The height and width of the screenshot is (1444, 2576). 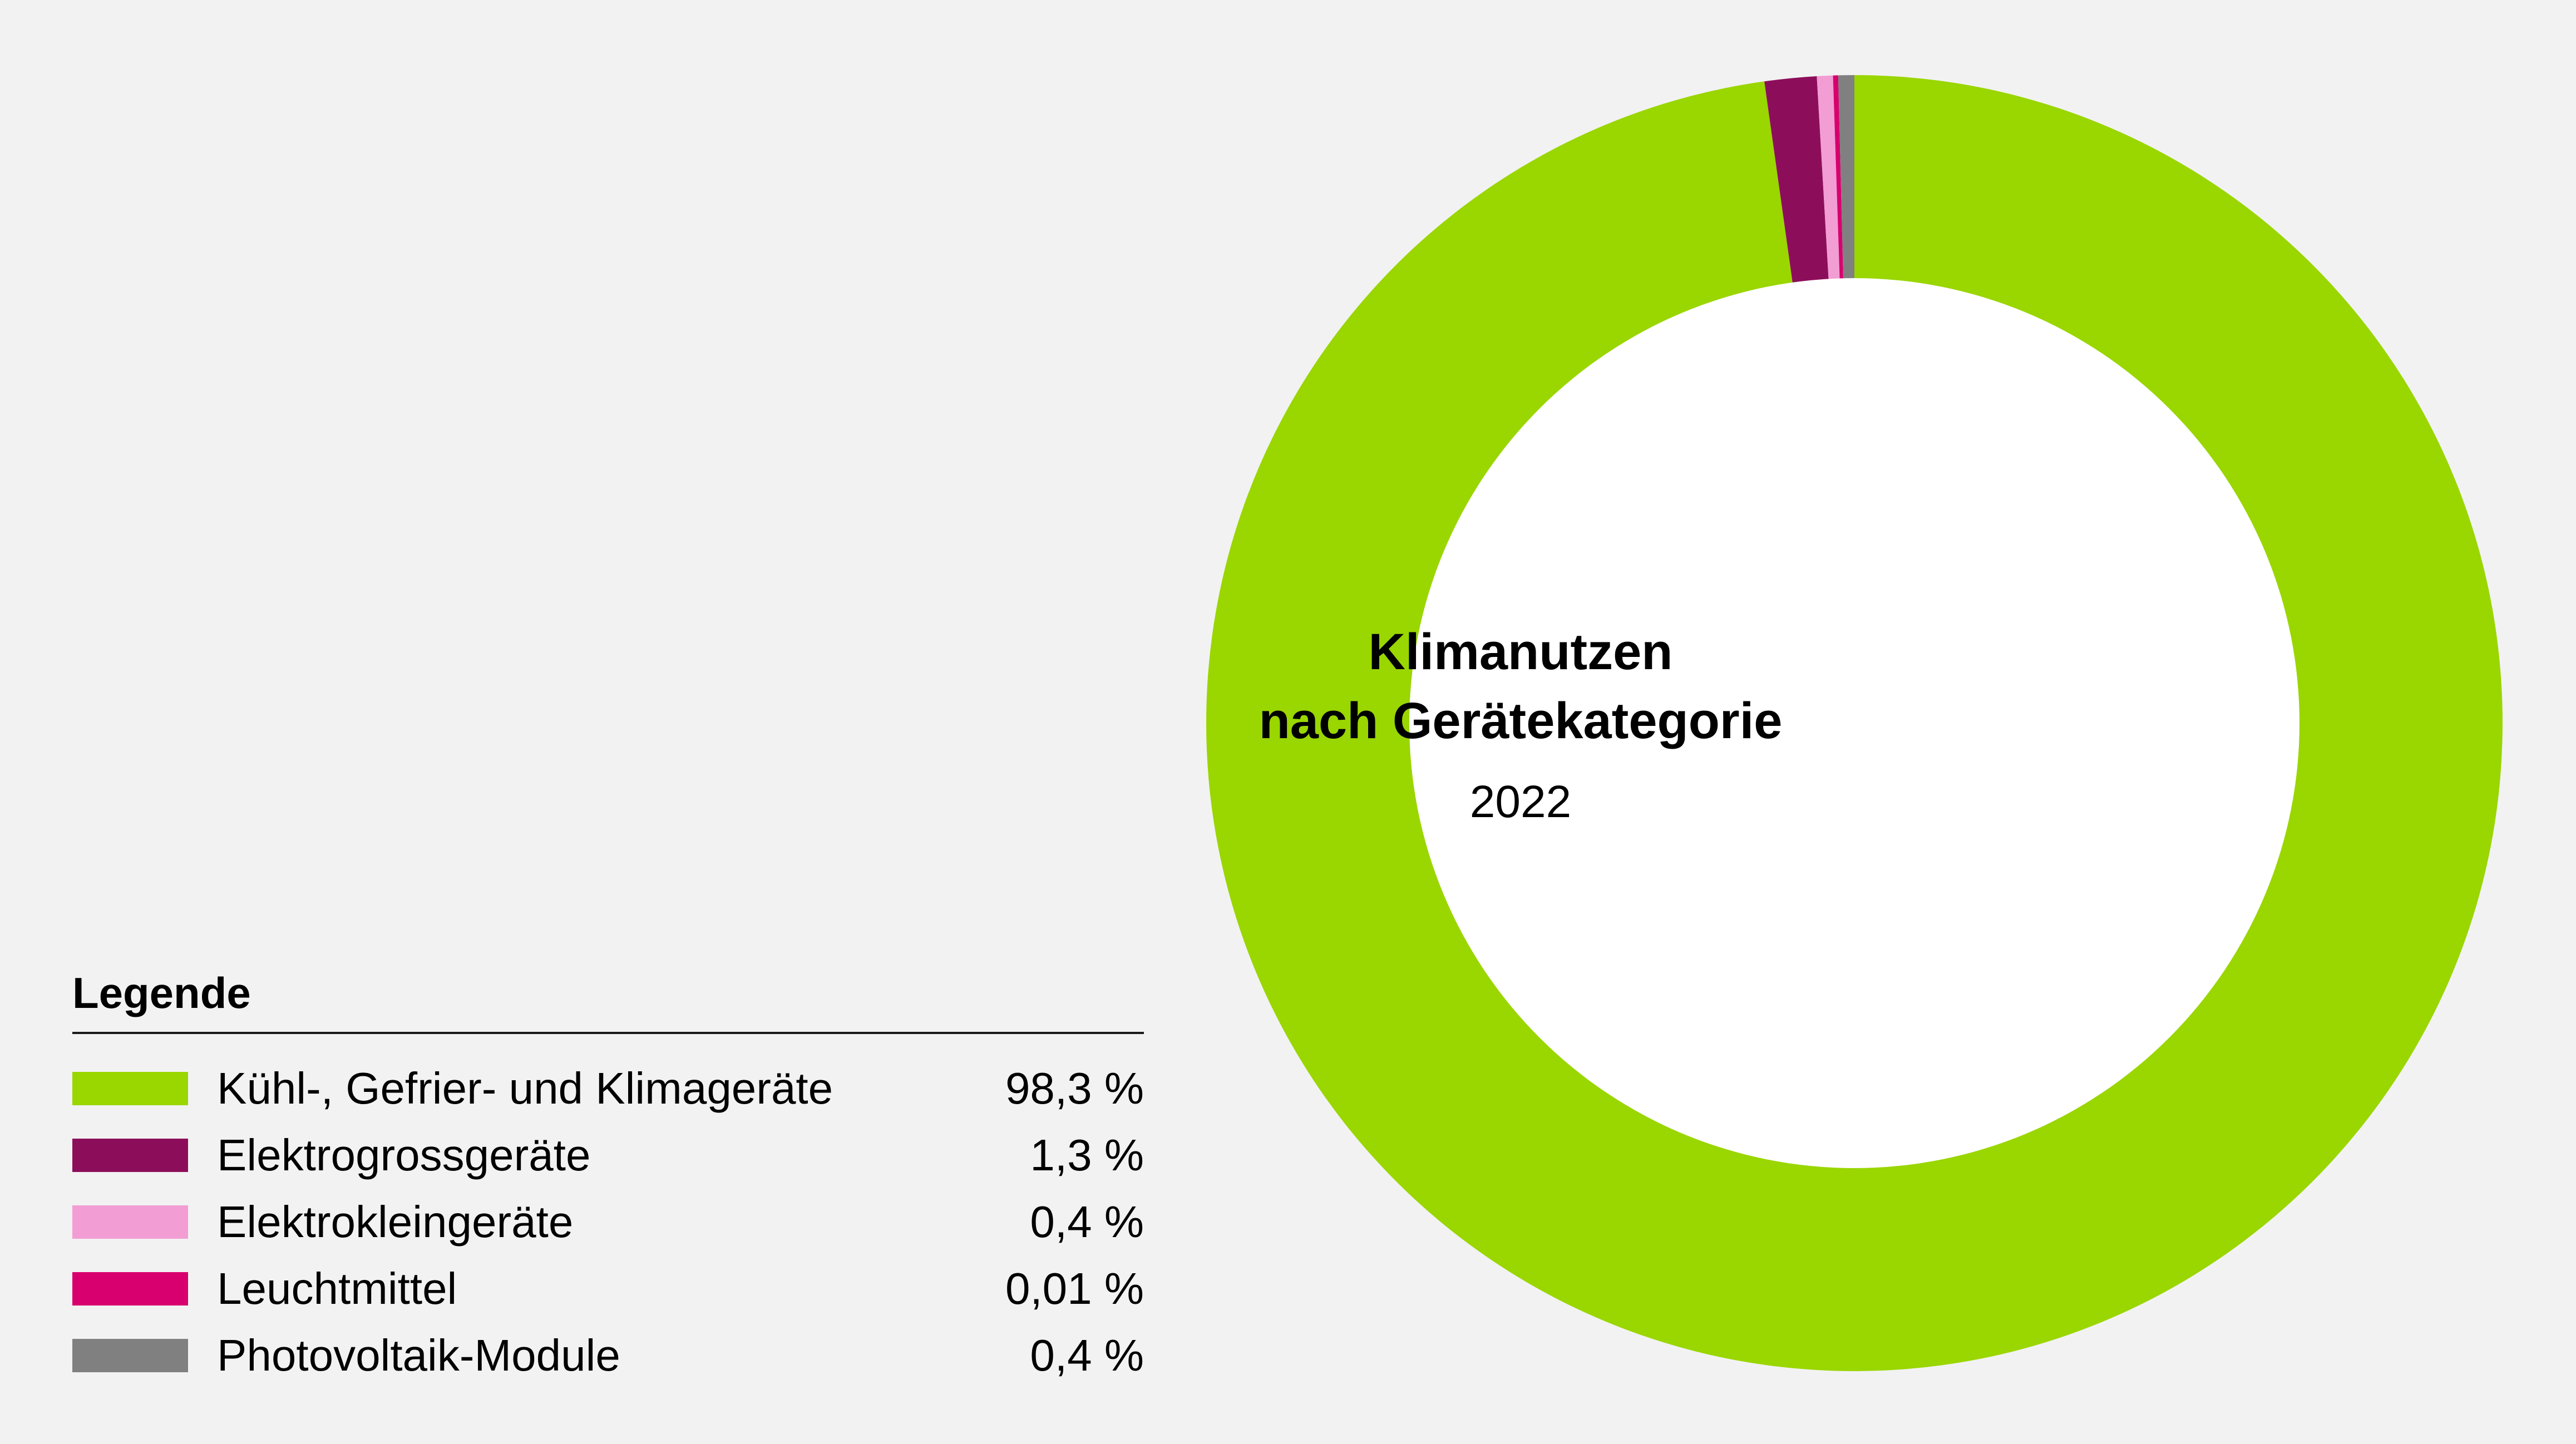 What do you see at coordinates (1521, 686) in the screenshot?
I see `chart-title: Klimanutzen nach Gerätekategorie` at bounding box center [1521, 686].